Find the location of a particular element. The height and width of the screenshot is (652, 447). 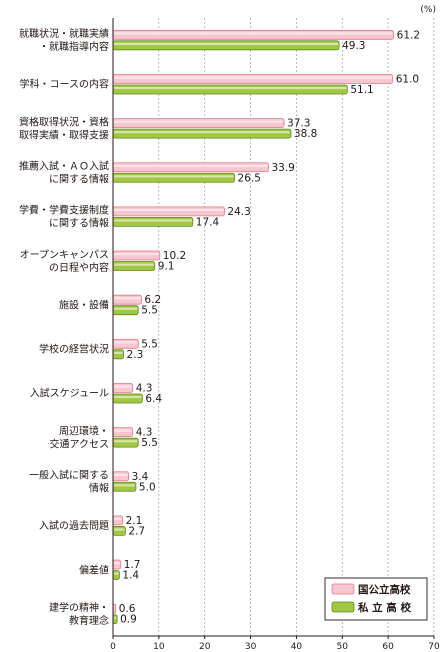

category-label: ・就職指導内容 is located at coordinates (74, 46).